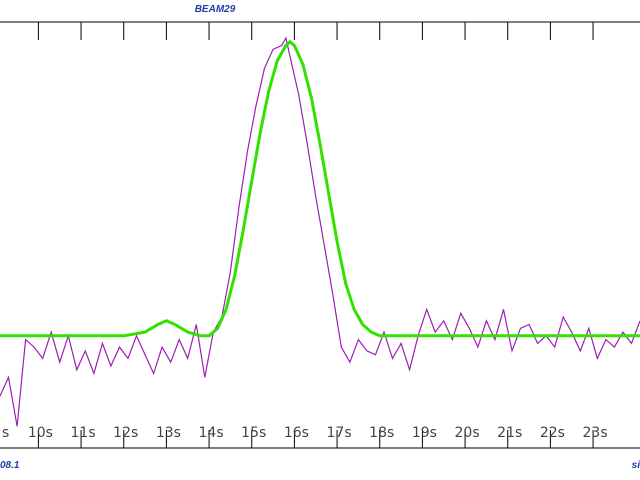  Describe the element at coordinates (635, 465) in the screenshot. I see `footer-right-label: si` at that location.